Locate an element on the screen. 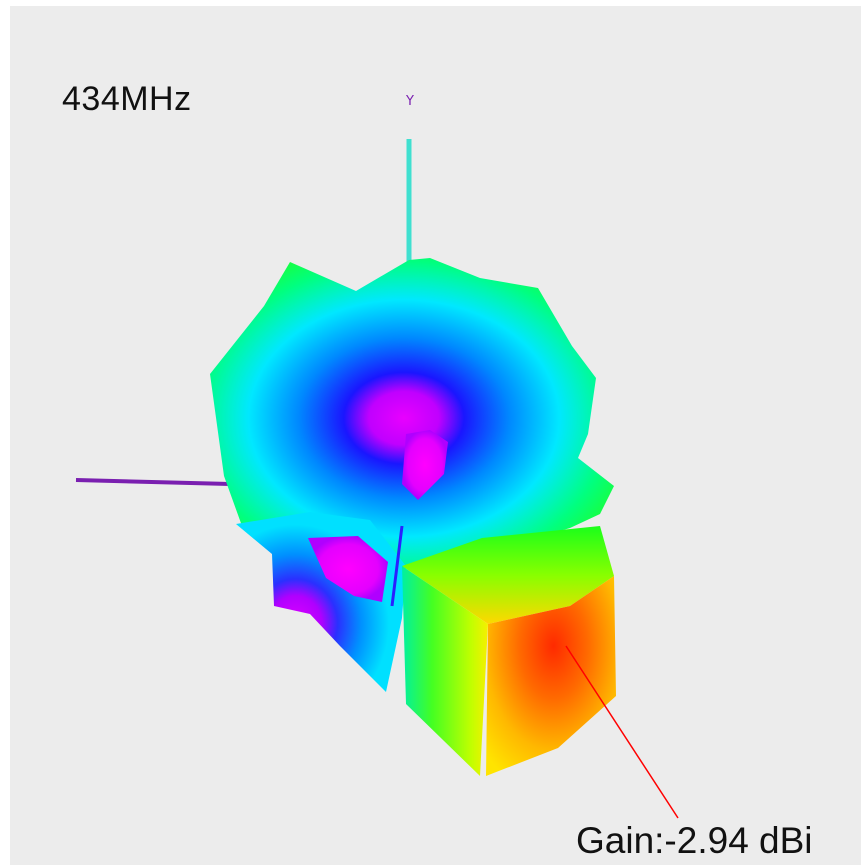  pattern-null-upper is located at coordinates (425, 465).